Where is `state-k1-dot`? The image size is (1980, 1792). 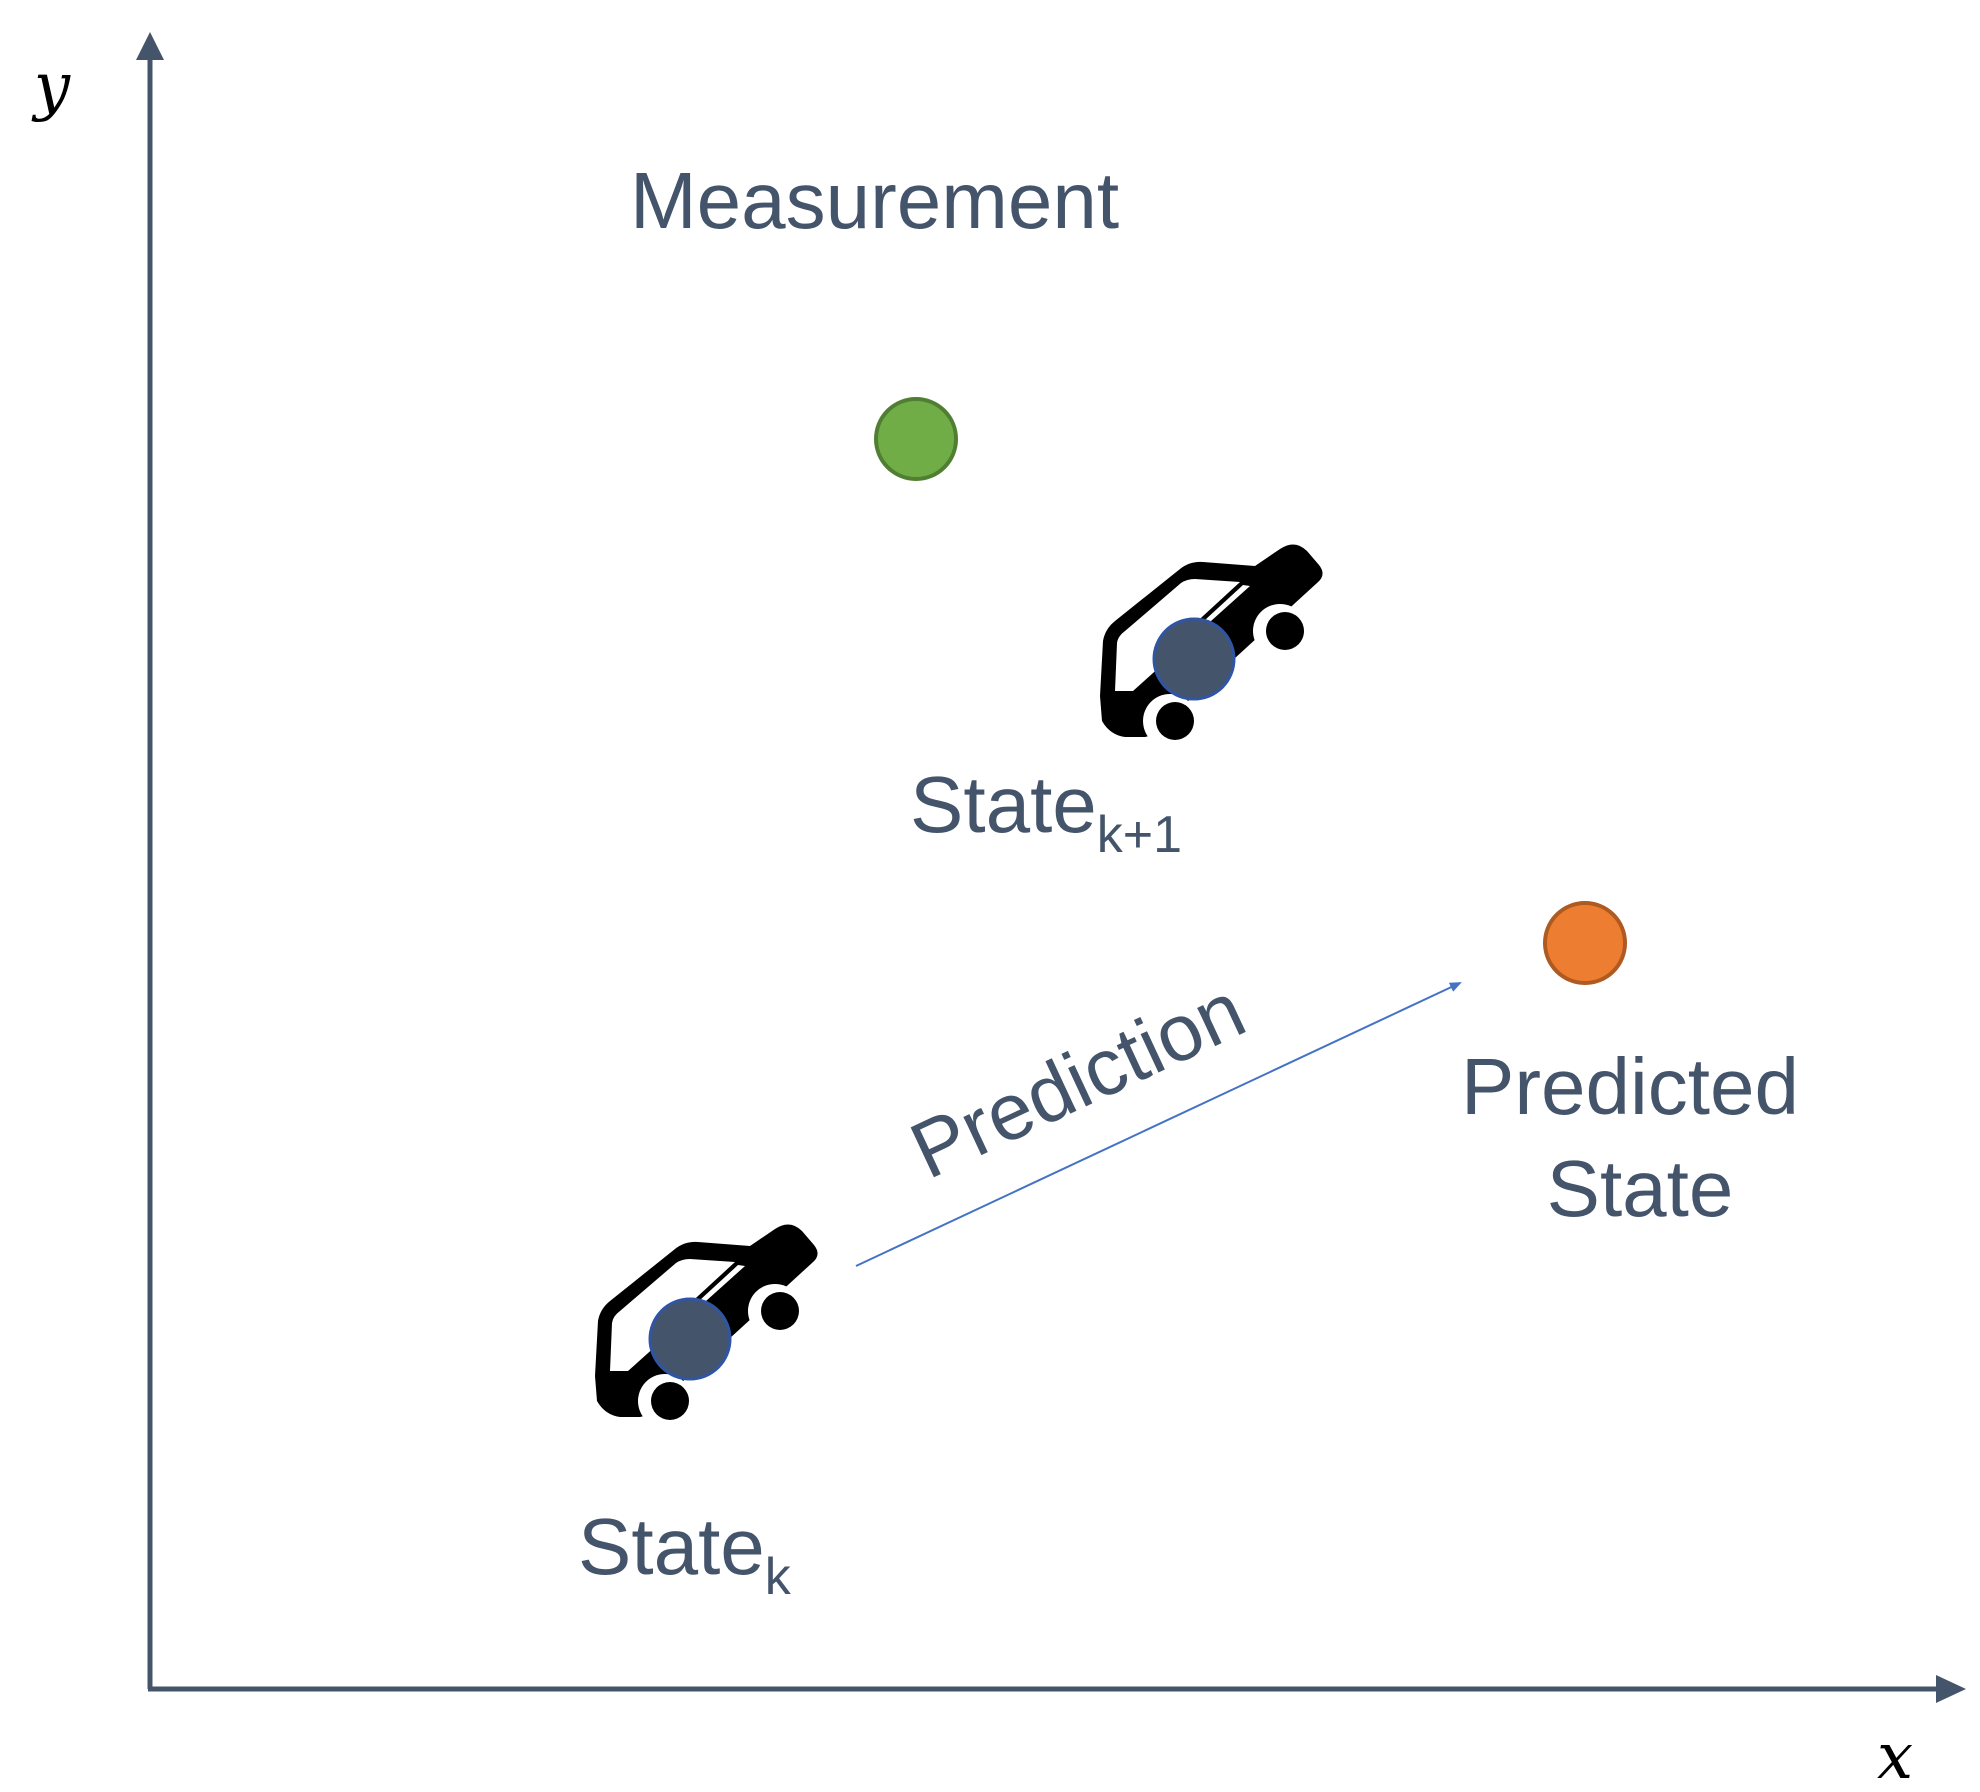
state-k1-dot is located at coordinates (1194, 659).